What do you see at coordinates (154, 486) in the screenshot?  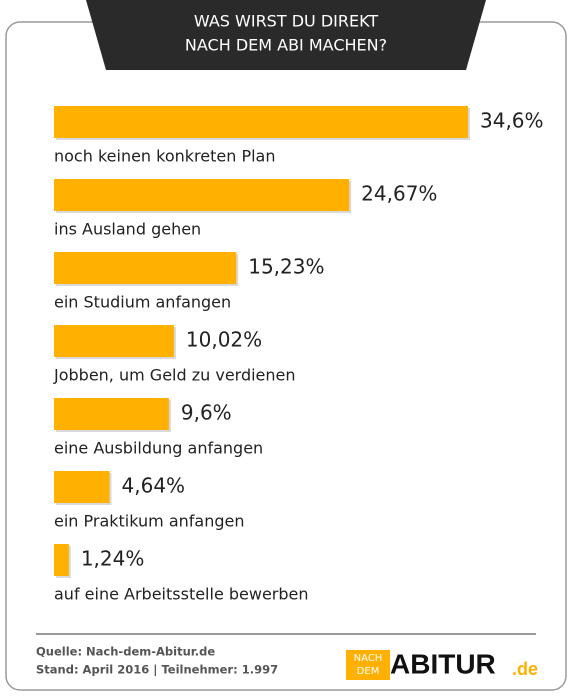 I see `value-label: 4,64%` at bounding box center [154, 486].